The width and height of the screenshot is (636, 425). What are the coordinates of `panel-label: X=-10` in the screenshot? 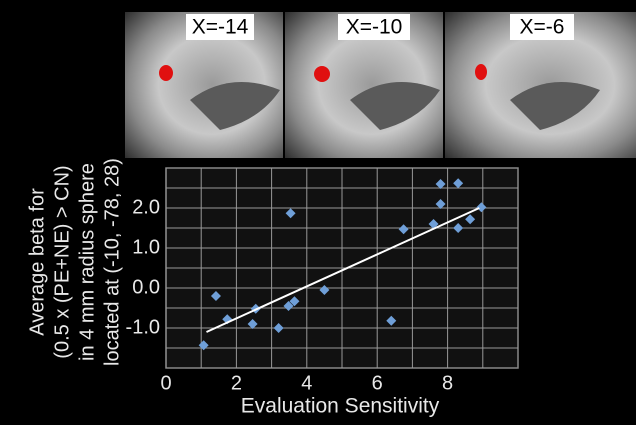 It's located at (374, 27).